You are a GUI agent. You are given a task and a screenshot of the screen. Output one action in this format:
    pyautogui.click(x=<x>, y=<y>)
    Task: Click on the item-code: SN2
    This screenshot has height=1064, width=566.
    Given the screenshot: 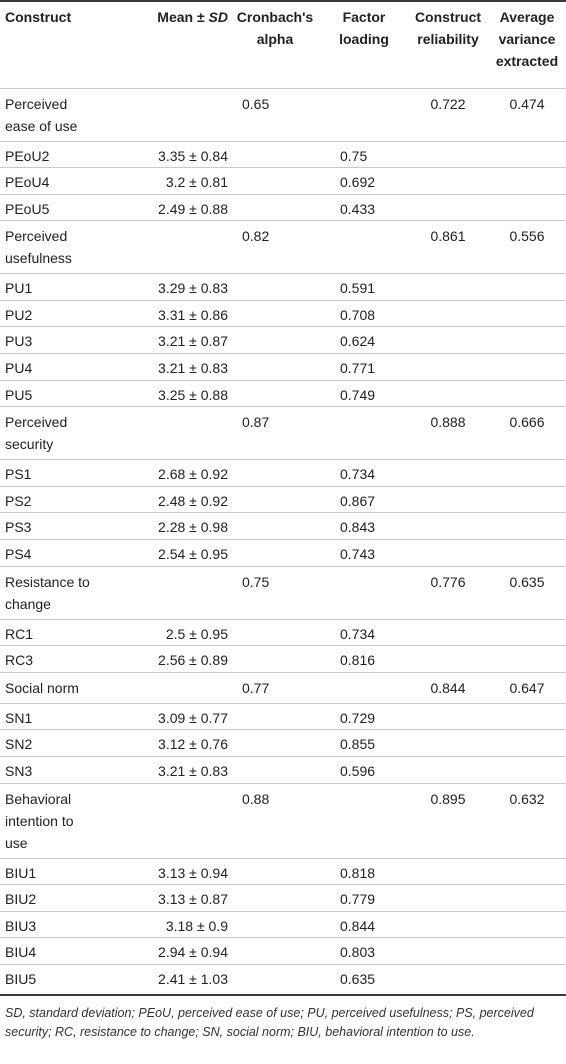 What is the action you would take?
    pyautogui.click(x=19, y=744)
    